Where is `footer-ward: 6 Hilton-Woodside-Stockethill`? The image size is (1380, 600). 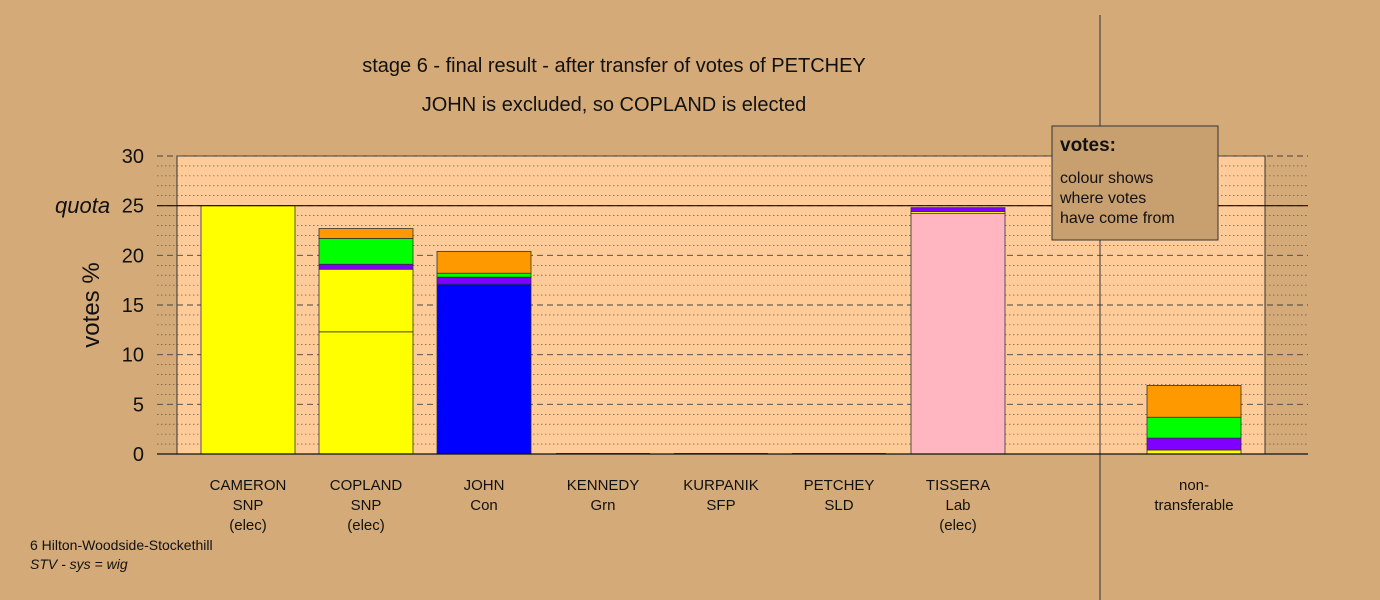
footer-ward: 6 Hilton-Woodside-Stockethill is located at coordinates (121, 545).